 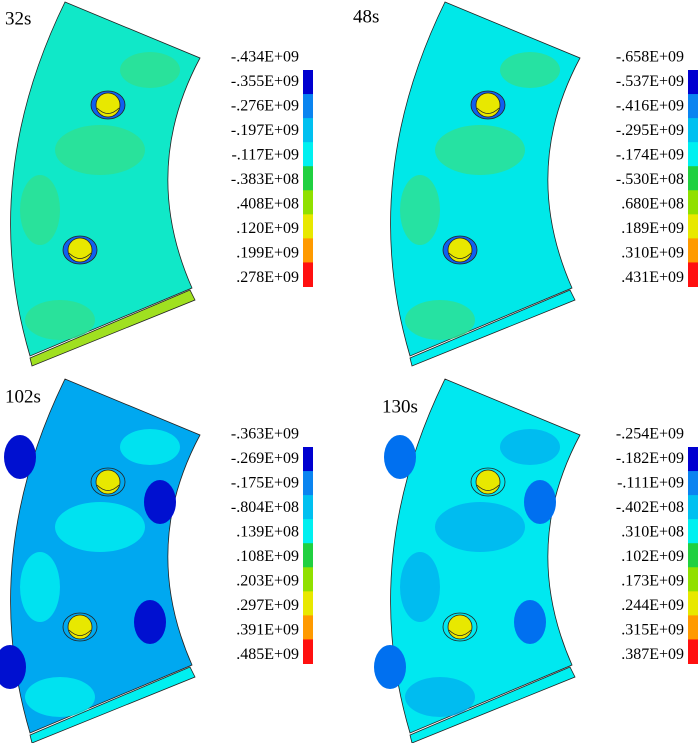 What do you see at coordinates (652, 630) in the screenshot?
I see `legend-label: .315E+09` at bounding box center [652, 630].